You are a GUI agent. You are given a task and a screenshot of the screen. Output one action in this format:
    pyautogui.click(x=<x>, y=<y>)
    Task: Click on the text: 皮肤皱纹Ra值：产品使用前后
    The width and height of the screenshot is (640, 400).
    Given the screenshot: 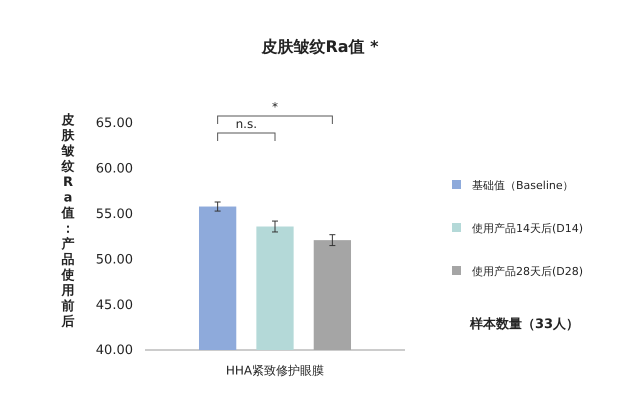 What is the action you would take?
    pyautogui.click(x=68, y=221)
    